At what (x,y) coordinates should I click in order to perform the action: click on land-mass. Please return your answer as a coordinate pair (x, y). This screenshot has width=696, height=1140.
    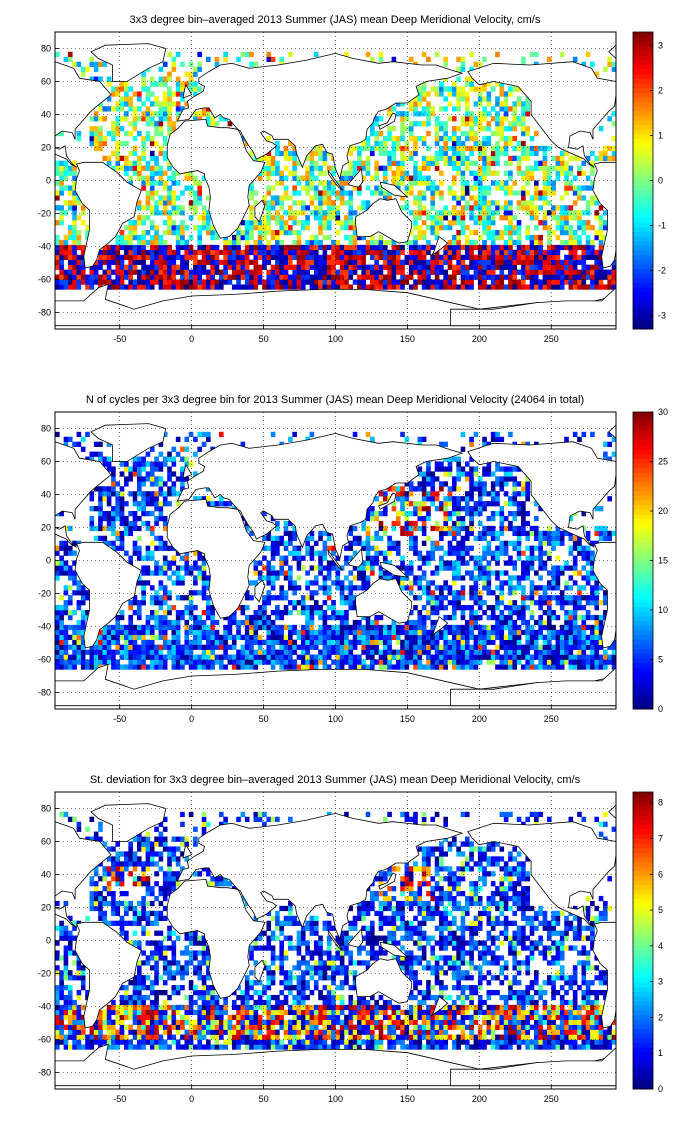
    Looking at the image, I should click on (542, 114).